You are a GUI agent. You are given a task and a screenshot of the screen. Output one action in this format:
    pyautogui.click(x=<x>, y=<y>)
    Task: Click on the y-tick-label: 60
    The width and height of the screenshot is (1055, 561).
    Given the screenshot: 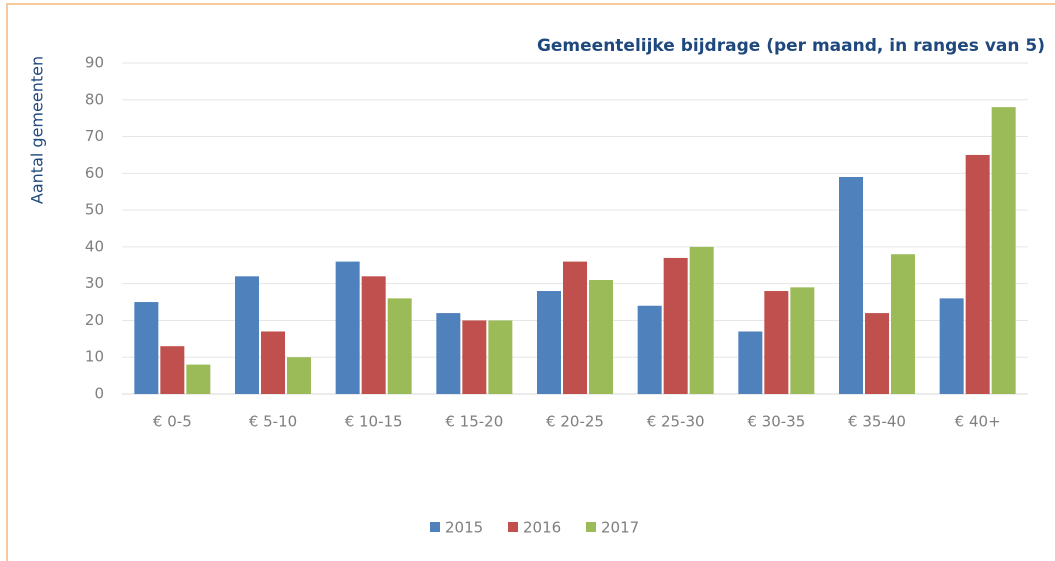 What is the action you would take?
    pyautogui.click(x=94, y=173)
    